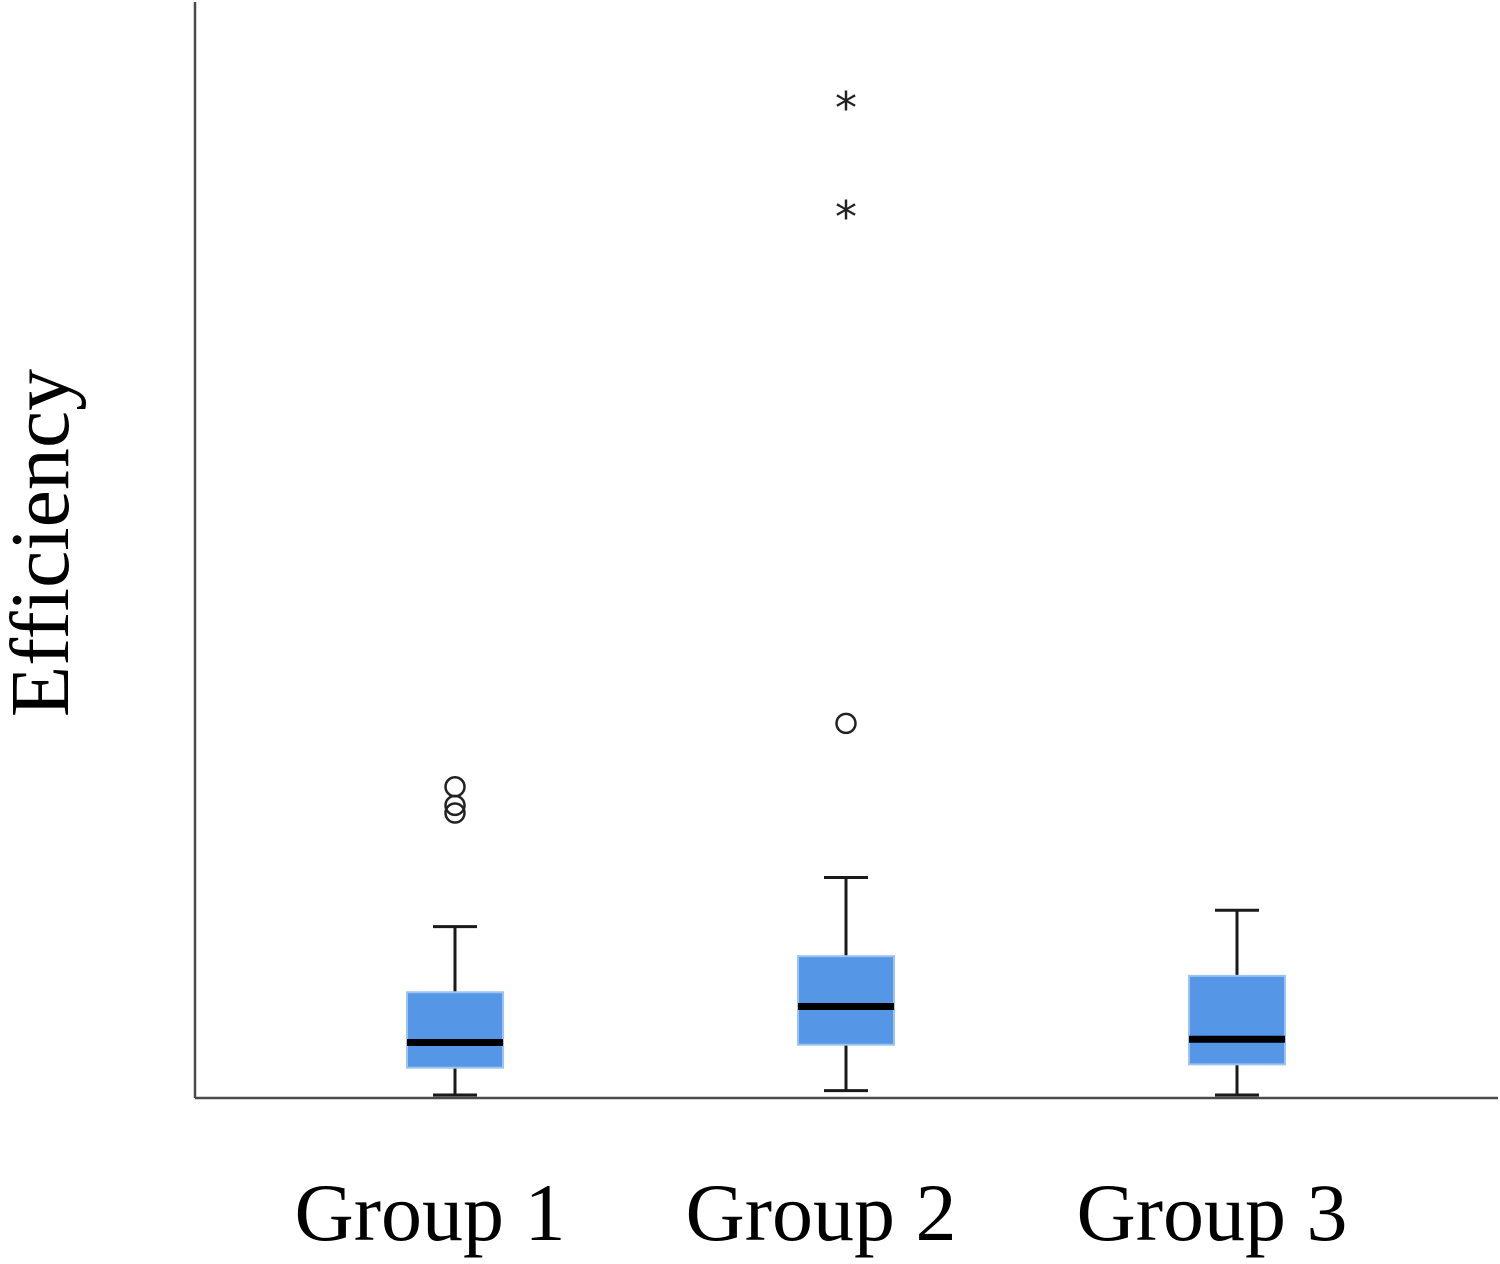 This screenshot has height=1264, width=1500. Describe the element at coordinates (43, 543) in the screenshot. I see `y-axis-title: Efficiency` at that location.